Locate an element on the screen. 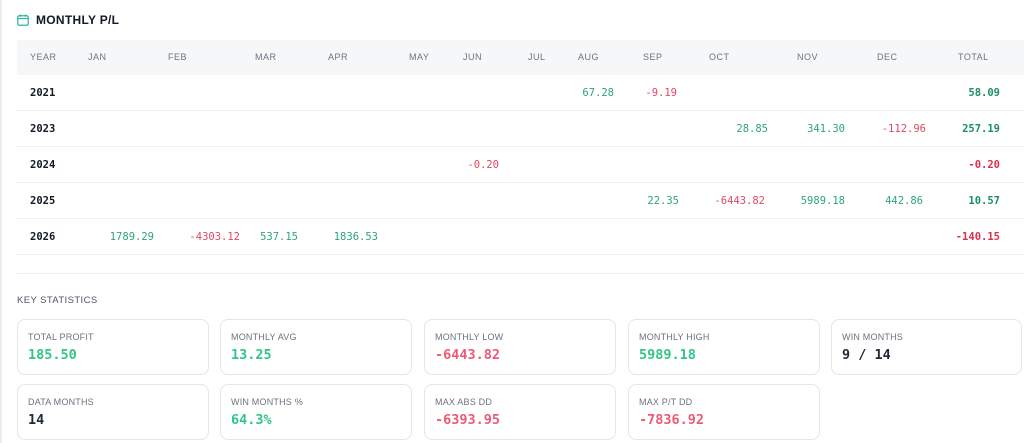  stat-label: WIN MONTHS is located at coordinates (872, 337).